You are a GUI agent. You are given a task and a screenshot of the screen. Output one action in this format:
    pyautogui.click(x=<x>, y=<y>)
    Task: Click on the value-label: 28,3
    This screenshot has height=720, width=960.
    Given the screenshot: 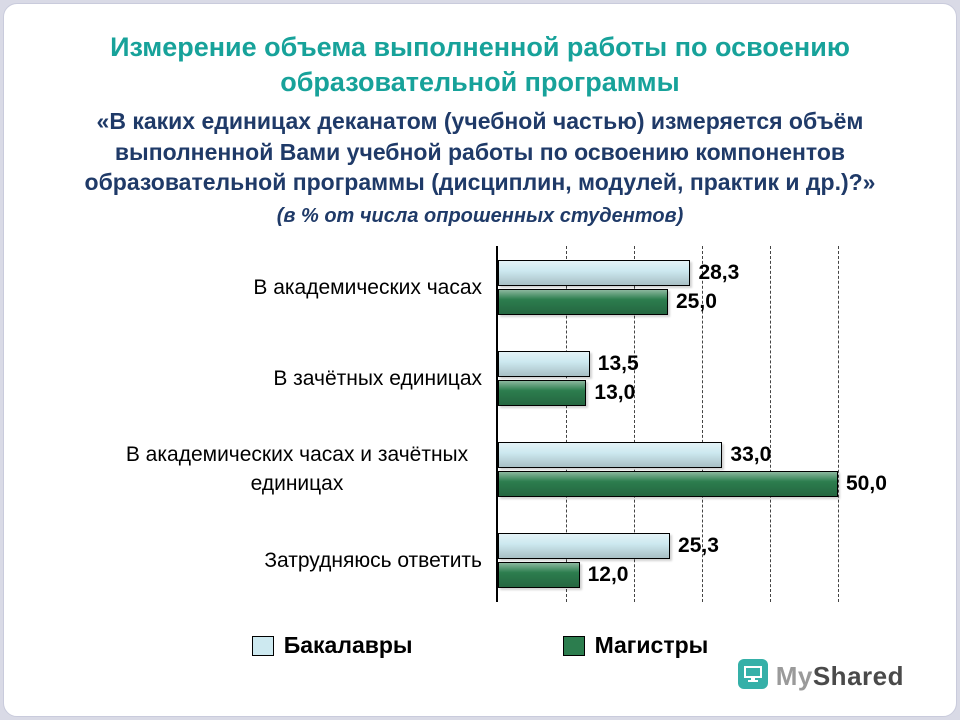 What is the action you would take?
    pyautogui.click(x=719, y=273)
    